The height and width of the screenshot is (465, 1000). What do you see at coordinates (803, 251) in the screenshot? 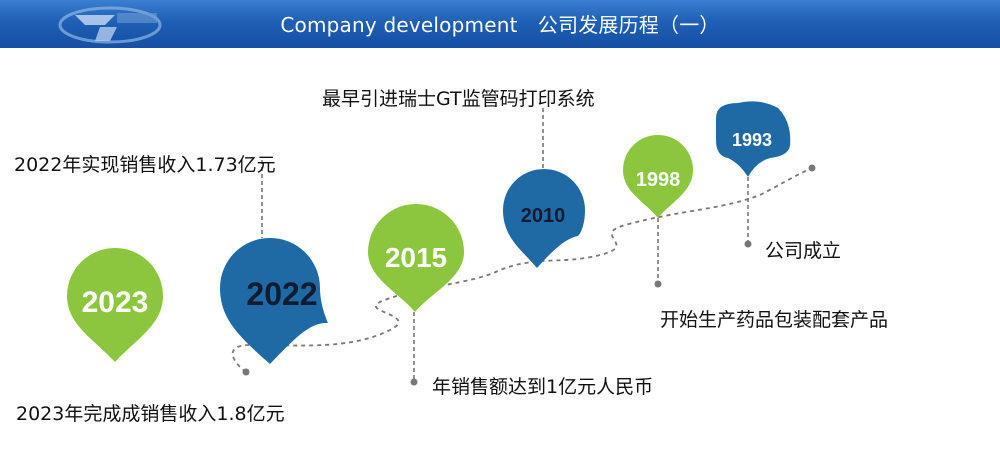
I see `milestone-1993-text: 公司成立` at bounding box center [803, 251].